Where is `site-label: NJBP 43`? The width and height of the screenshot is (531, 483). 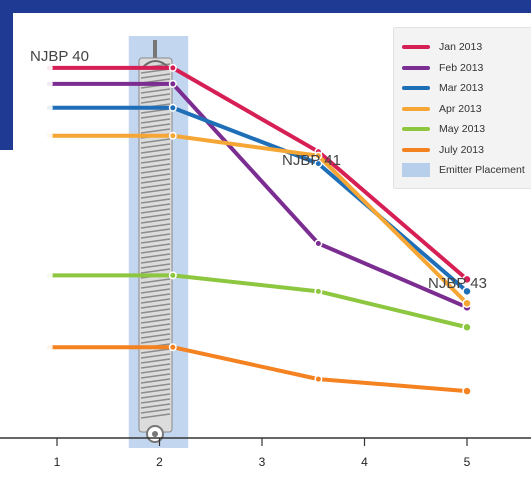 site-label: NJBP 43 is located at coordinates (457, 283).